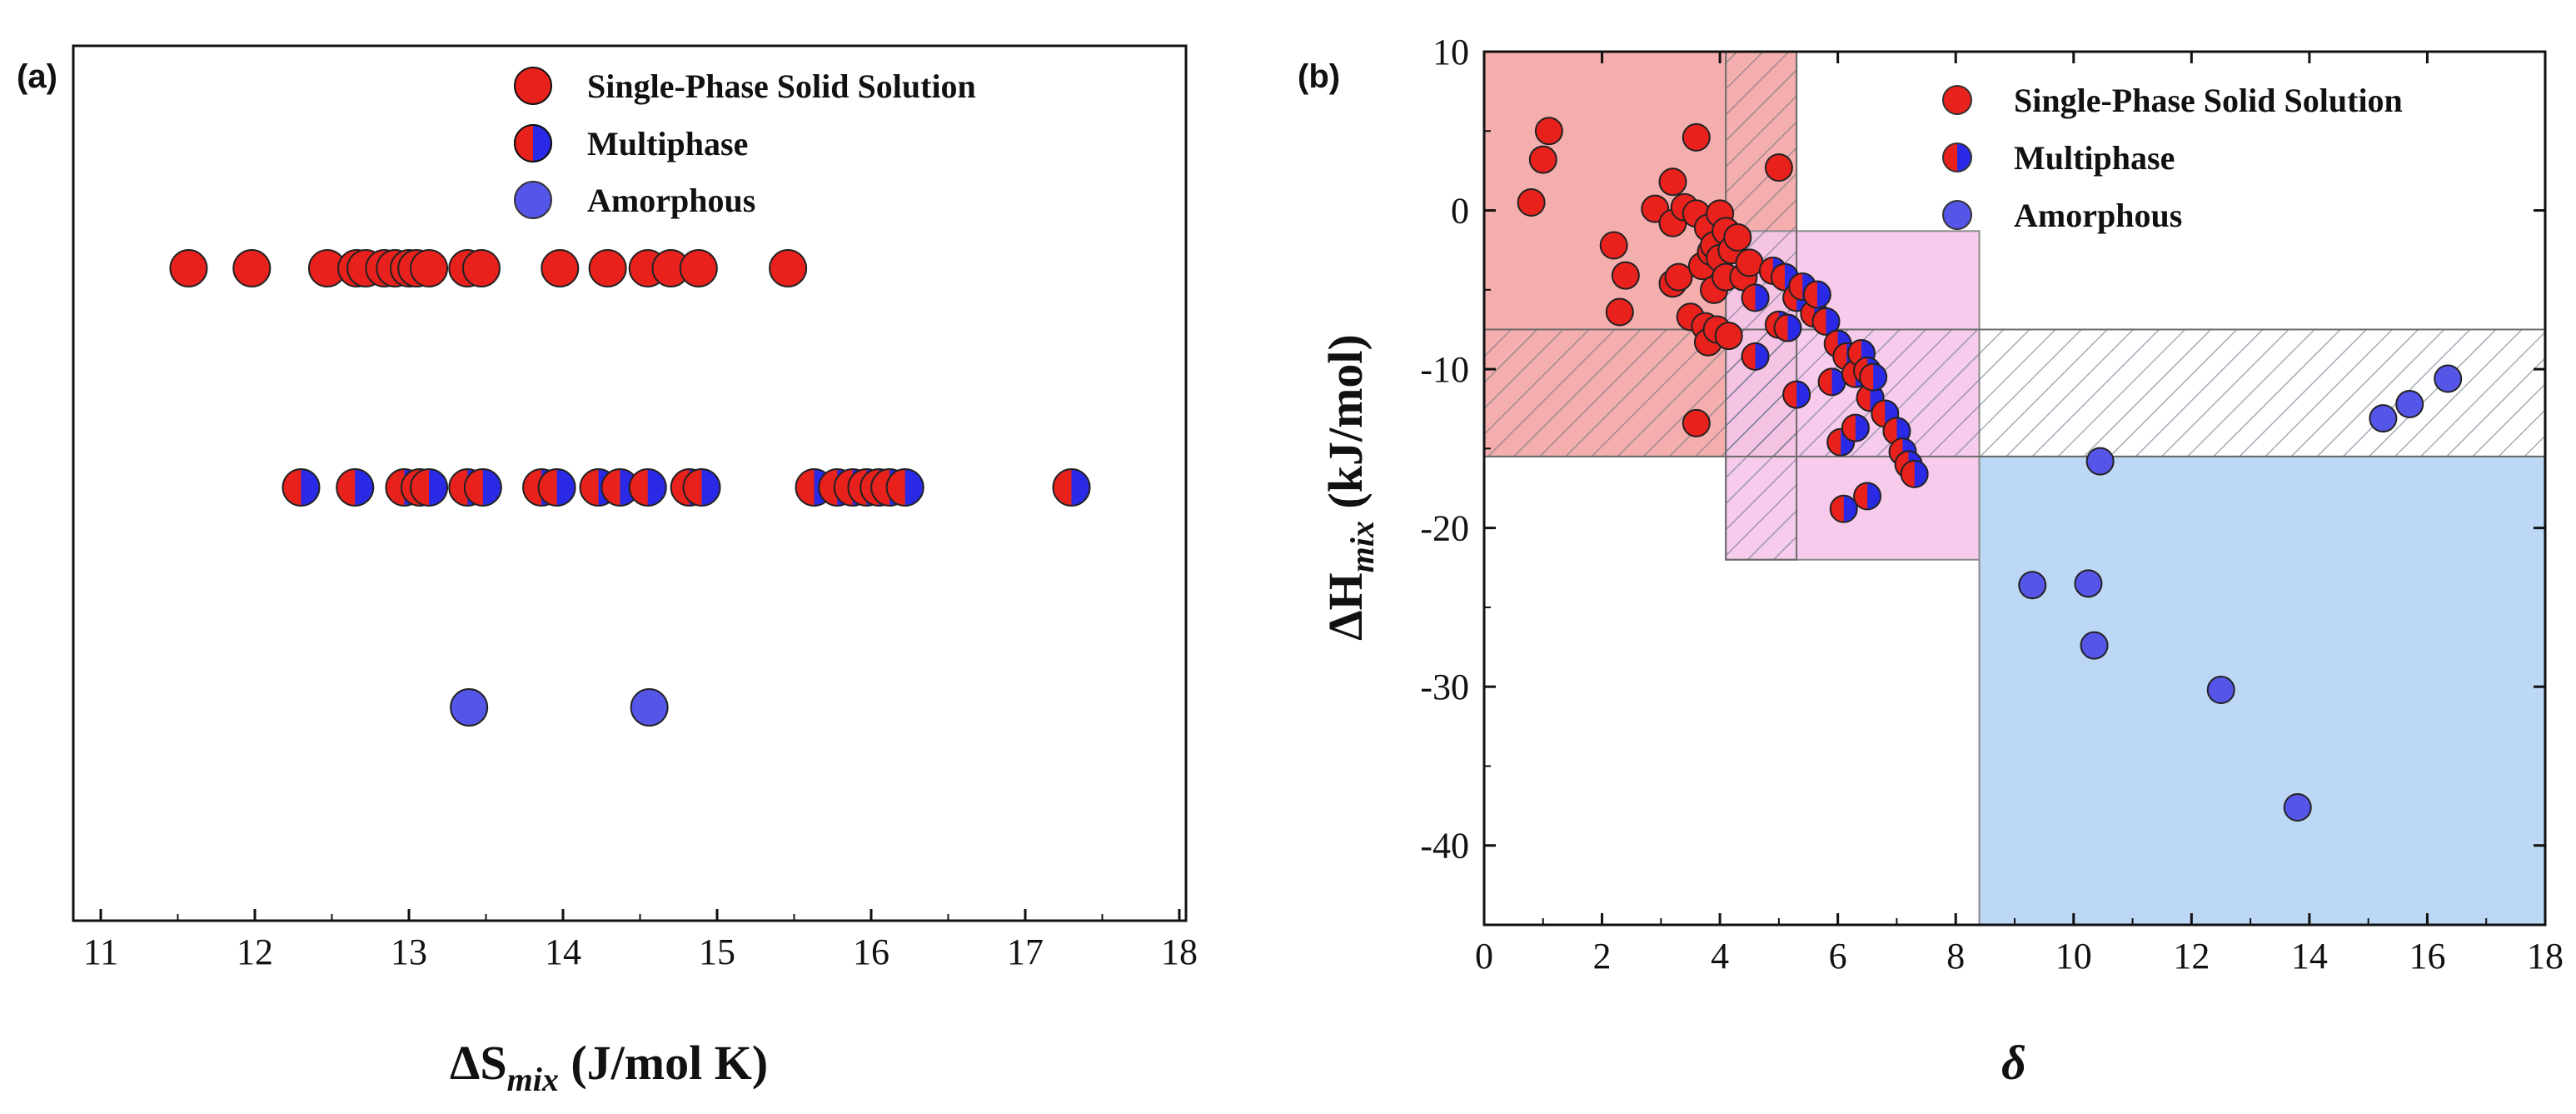 Image resolution: width=2576 pixels, height=1114 pixels. Describe the element at coordinates (2261, 690) in the screenshot. I see `amorphous-region` at that location.